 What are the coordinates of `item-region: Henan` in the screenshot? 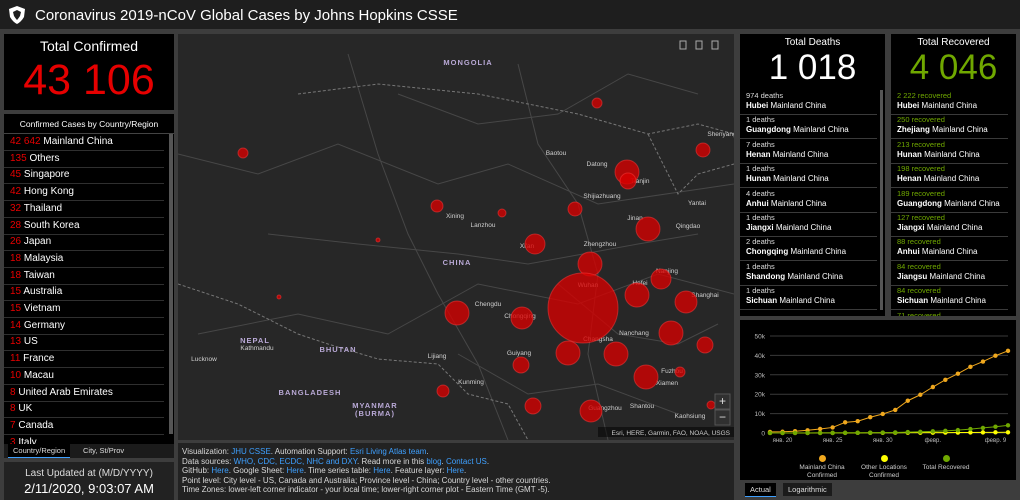 It's located at (909, 179).